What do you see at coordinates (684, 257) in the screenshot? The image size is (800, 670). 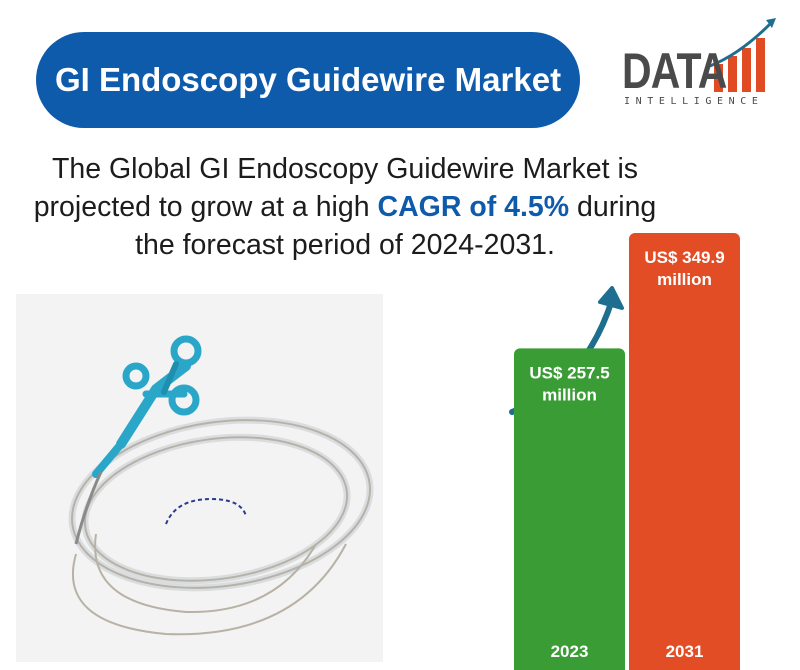 I see `data-label-2031-1: US$ 349.9` at bounding box center [684, 257].